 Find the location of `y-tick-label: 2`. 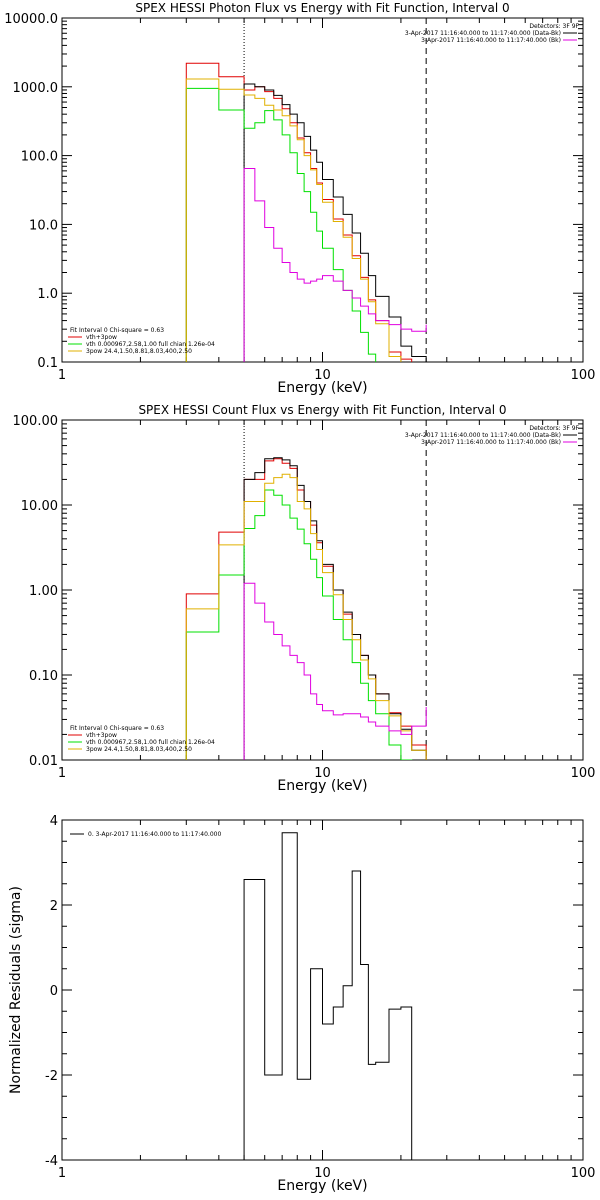

y-tick-label: 2 is located at coordinates (54, 906).